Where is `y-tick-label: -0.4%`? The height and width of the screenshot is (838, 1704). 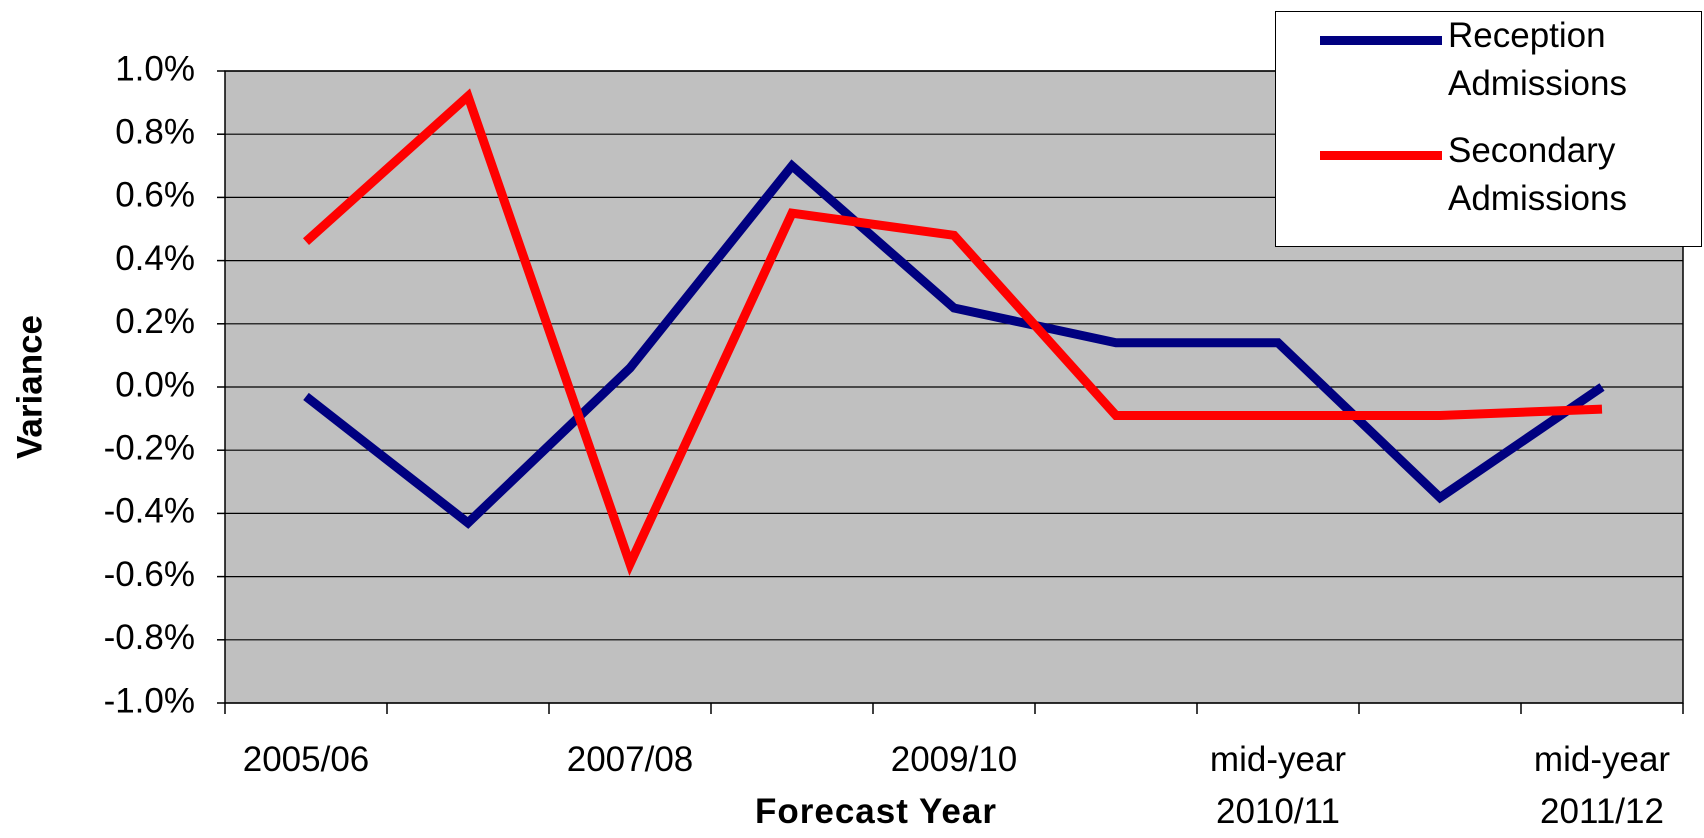 y-tick-label: -0.4% is located at coordinates (149, 511).